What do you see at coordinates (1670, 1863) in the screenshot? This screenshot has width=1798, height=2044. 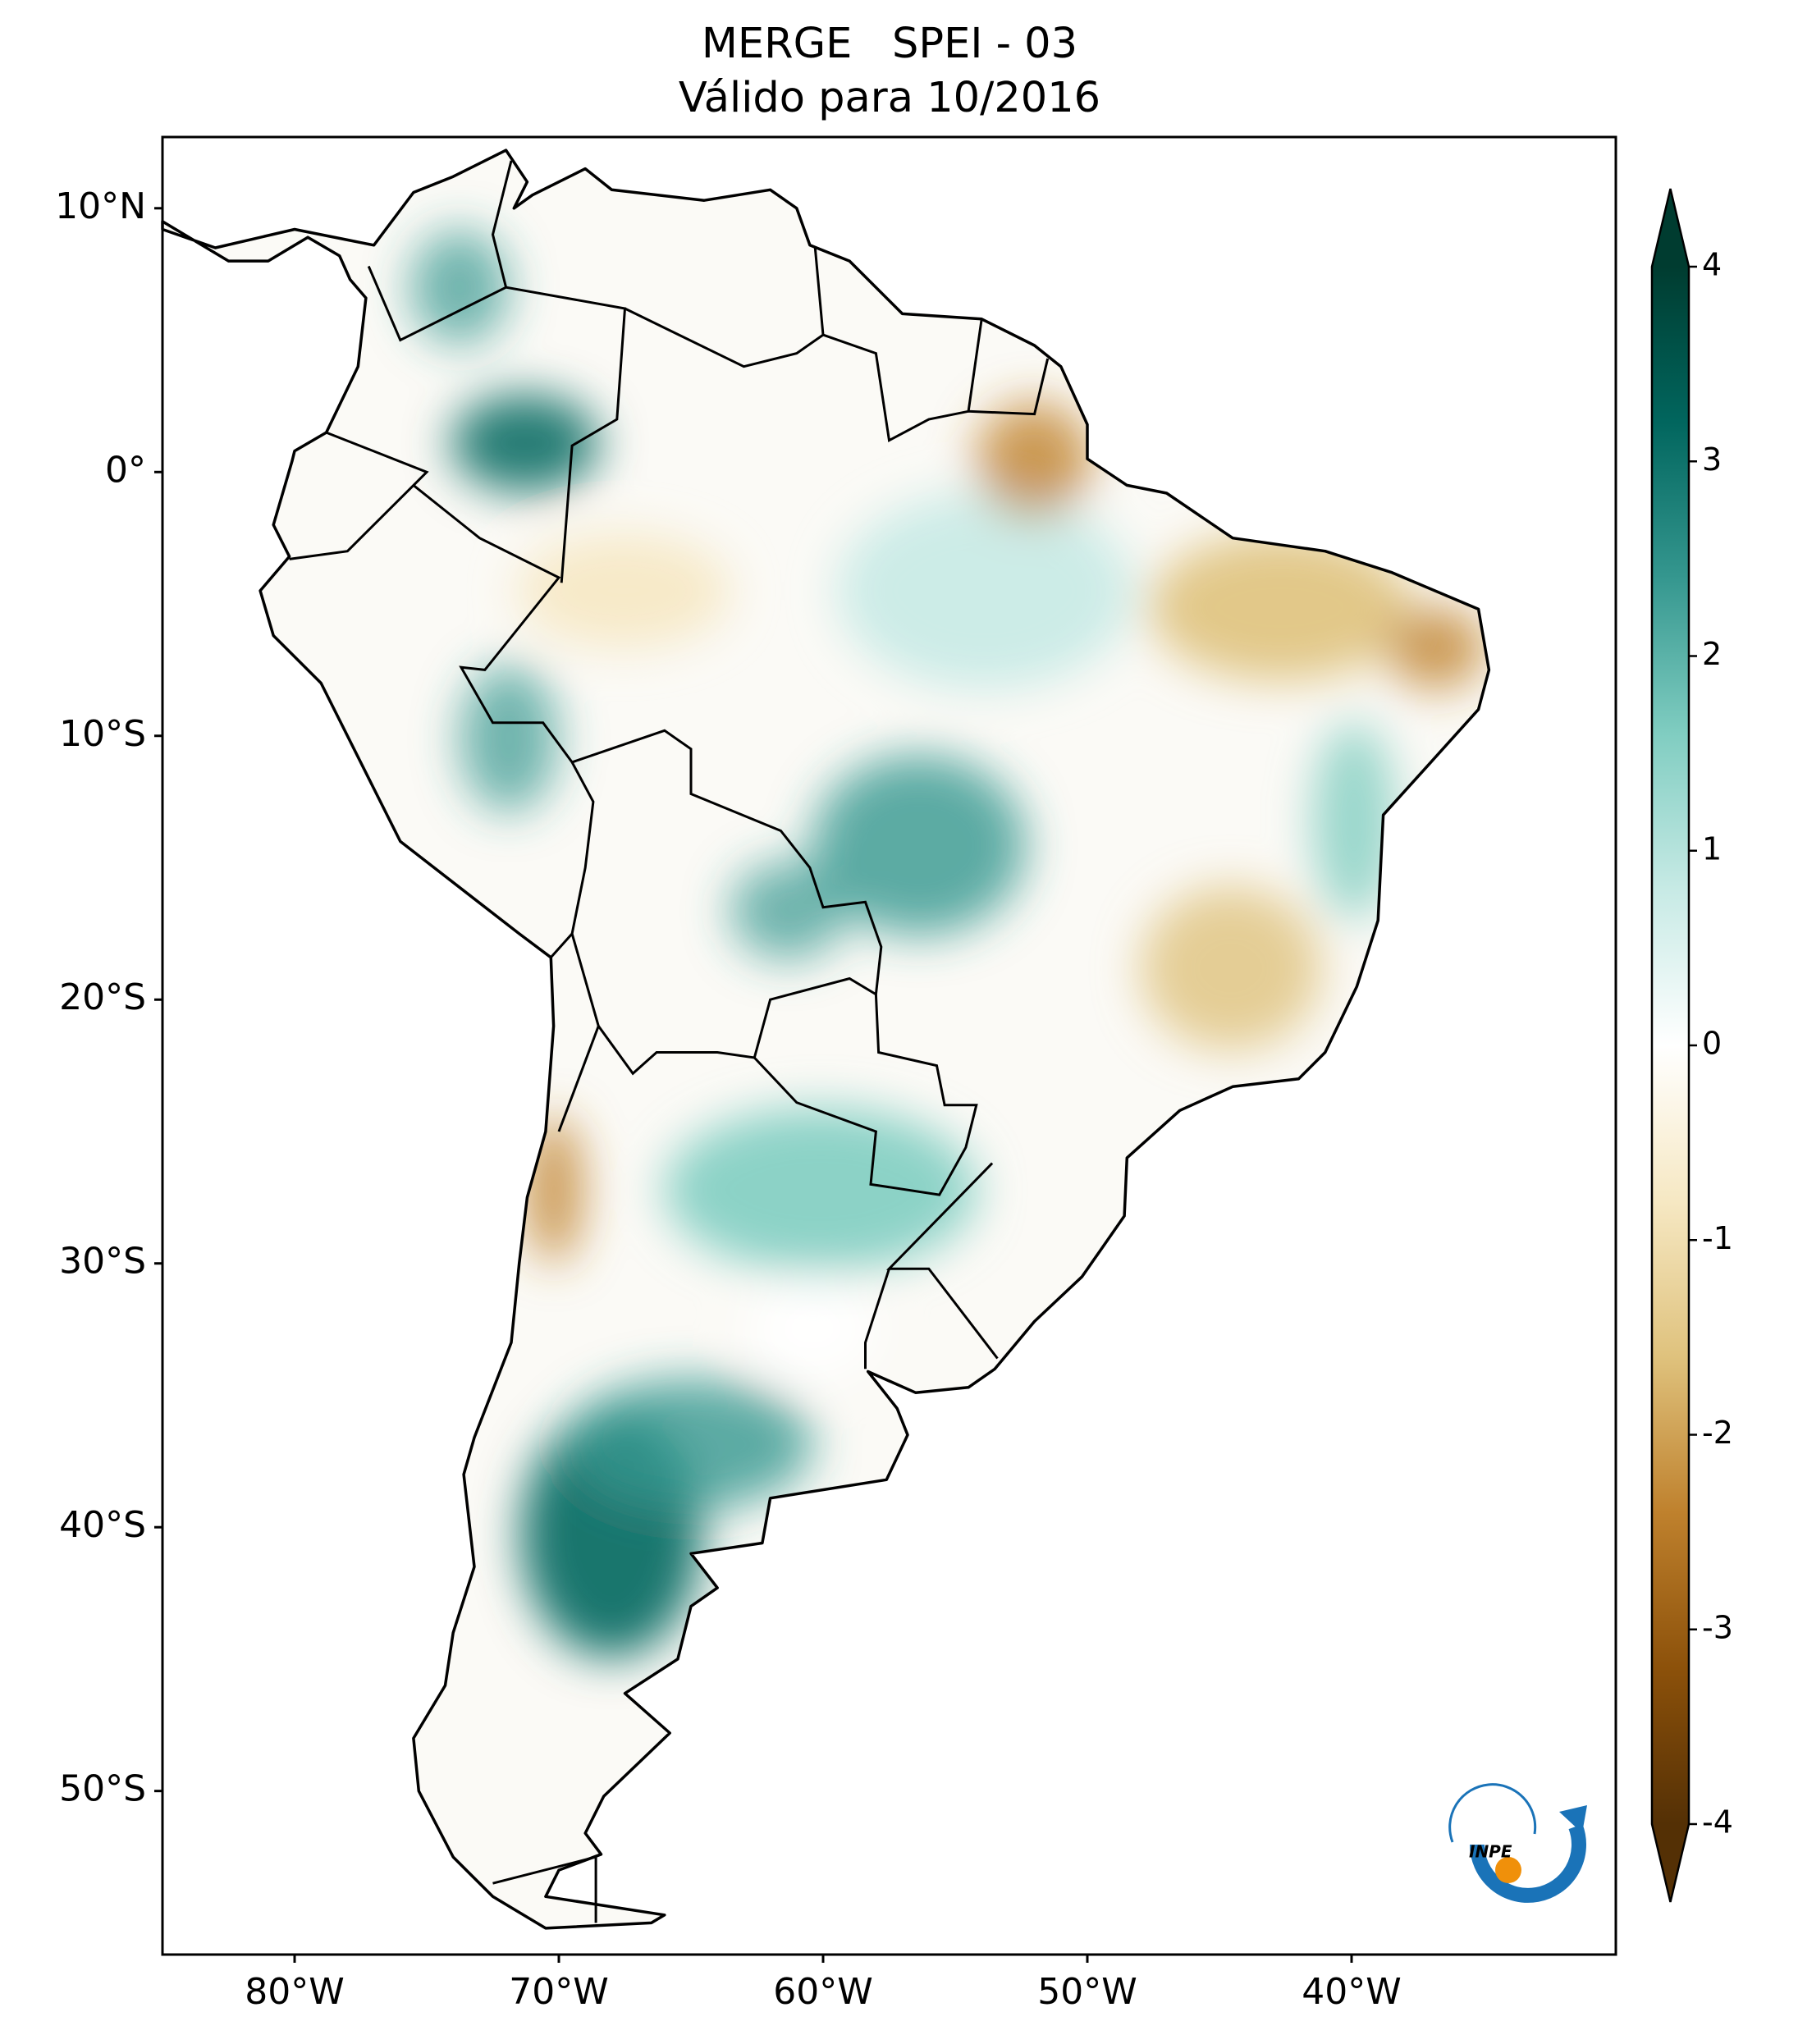 I see `colorbar-extend-bottom` at bounding box center [1670, 1863].